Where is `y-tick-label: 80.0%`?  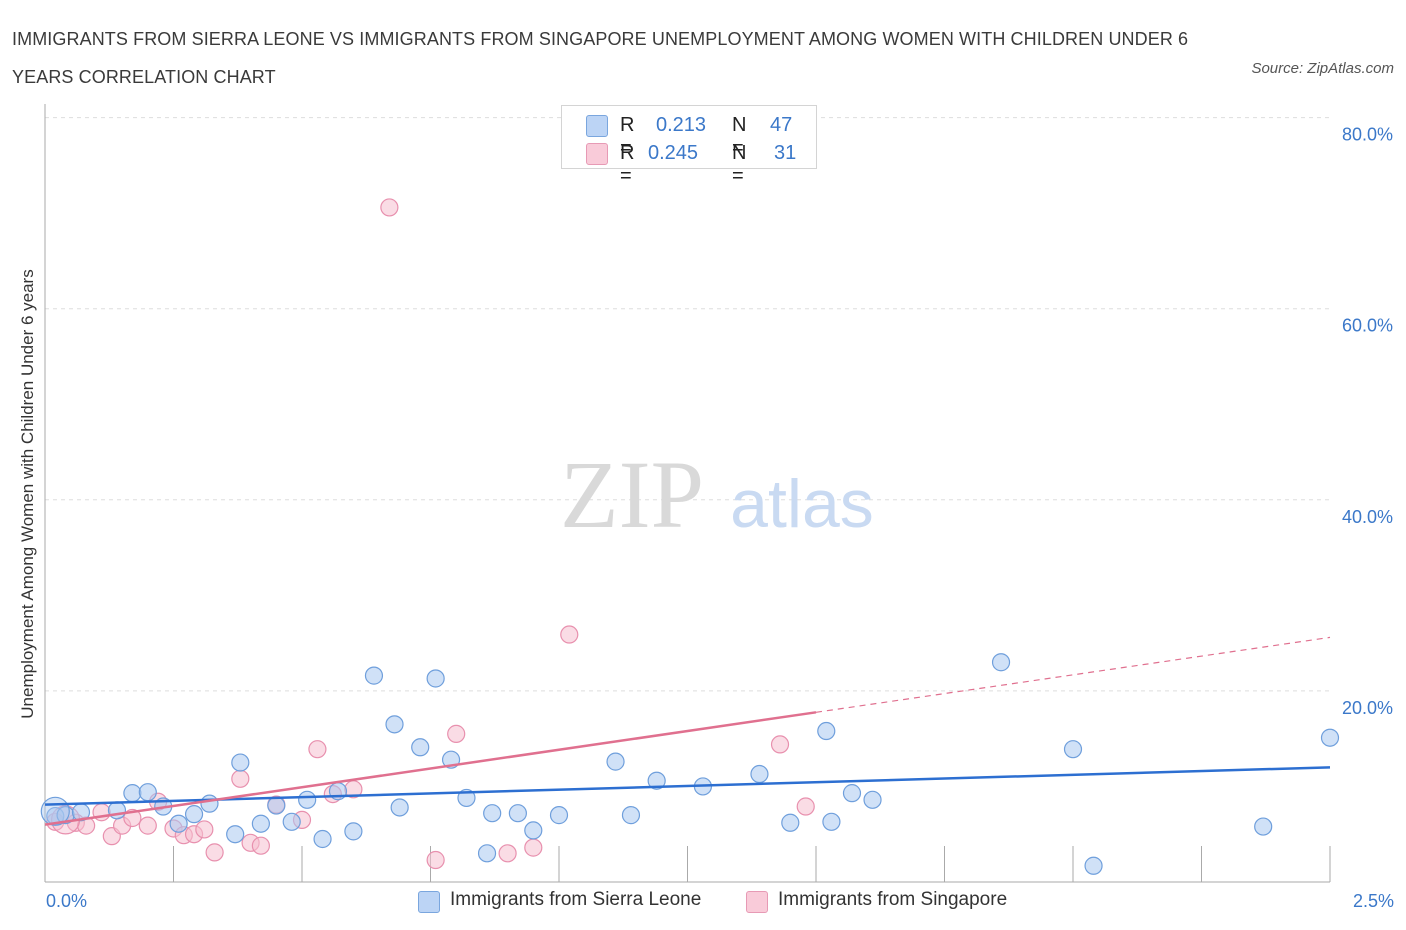 y-tick-label: 80.0% is located at coordinates (1367, 135).